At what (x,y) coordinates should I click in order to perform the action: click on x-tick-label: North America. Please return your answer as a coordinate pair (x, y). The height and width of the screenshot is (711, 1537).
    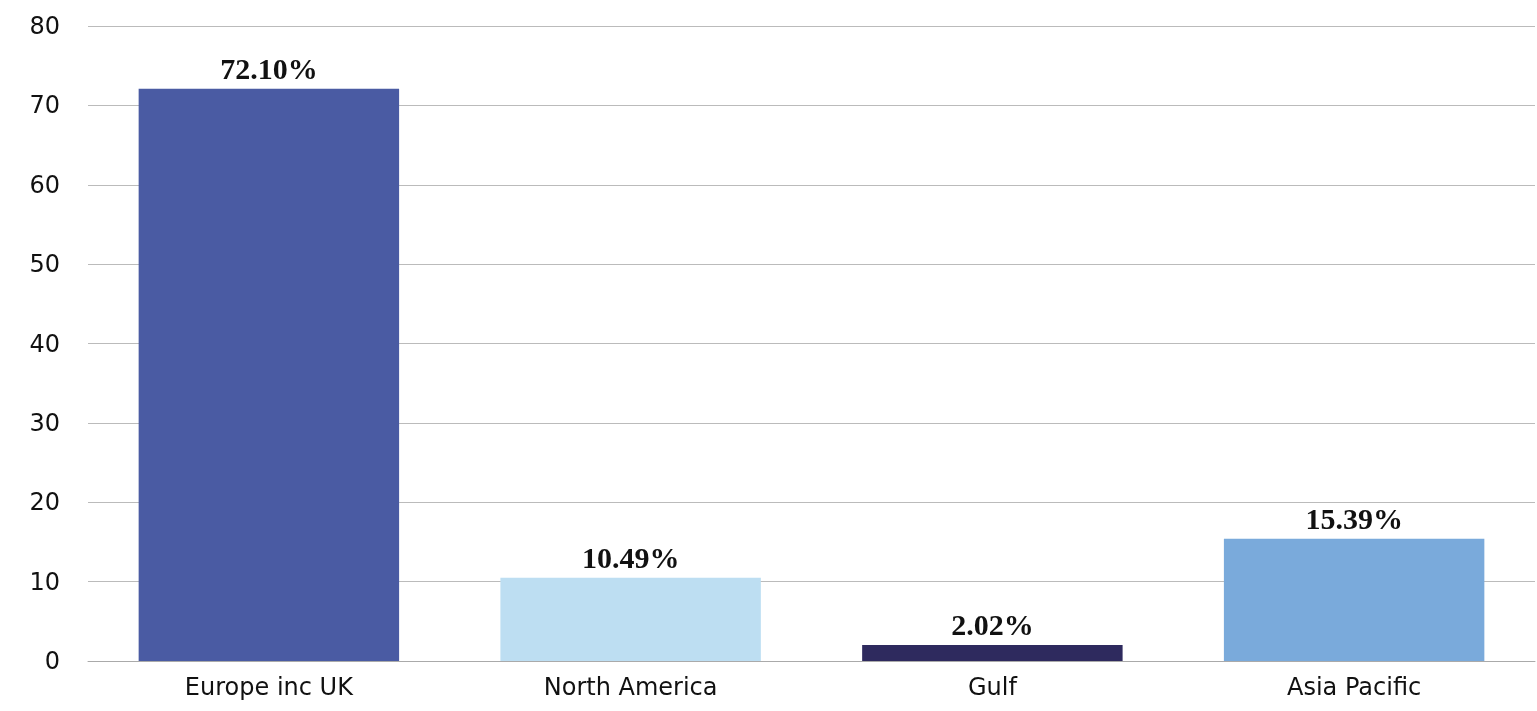
    Looking at the image, I should click on (630, 687).